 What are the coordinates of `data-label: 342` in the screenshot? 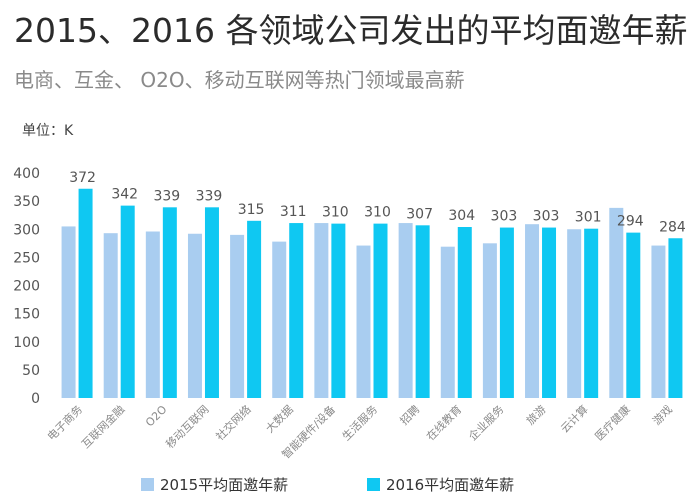 It's located at (124, 195).